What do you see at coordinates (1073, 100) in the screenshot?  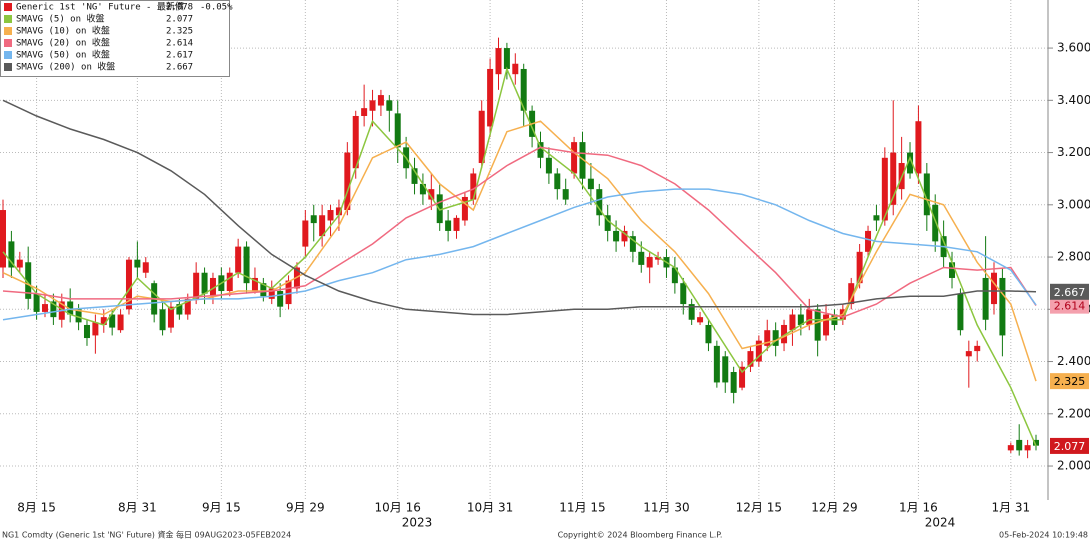 I see `y-tick-label: 3.400` at bounding box center [1073, 100].